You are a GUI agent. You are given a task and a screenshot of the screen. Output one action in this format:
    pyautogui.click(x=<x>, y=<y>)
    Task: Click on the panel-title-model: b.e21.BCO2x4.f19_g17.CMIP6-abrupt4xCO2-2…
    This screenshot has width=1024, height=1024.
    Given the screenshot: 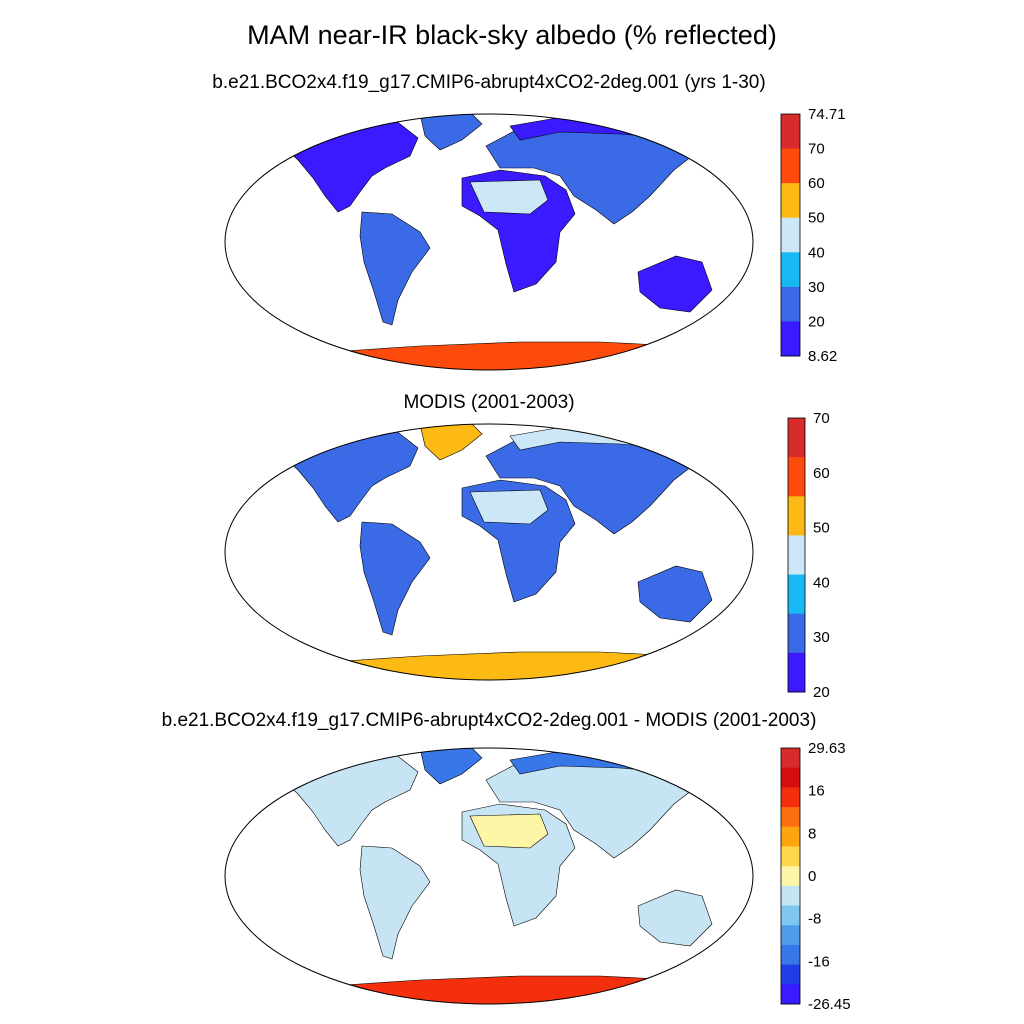 What is the action you would take?
    pyautogui.click(x=488, y=82)
    